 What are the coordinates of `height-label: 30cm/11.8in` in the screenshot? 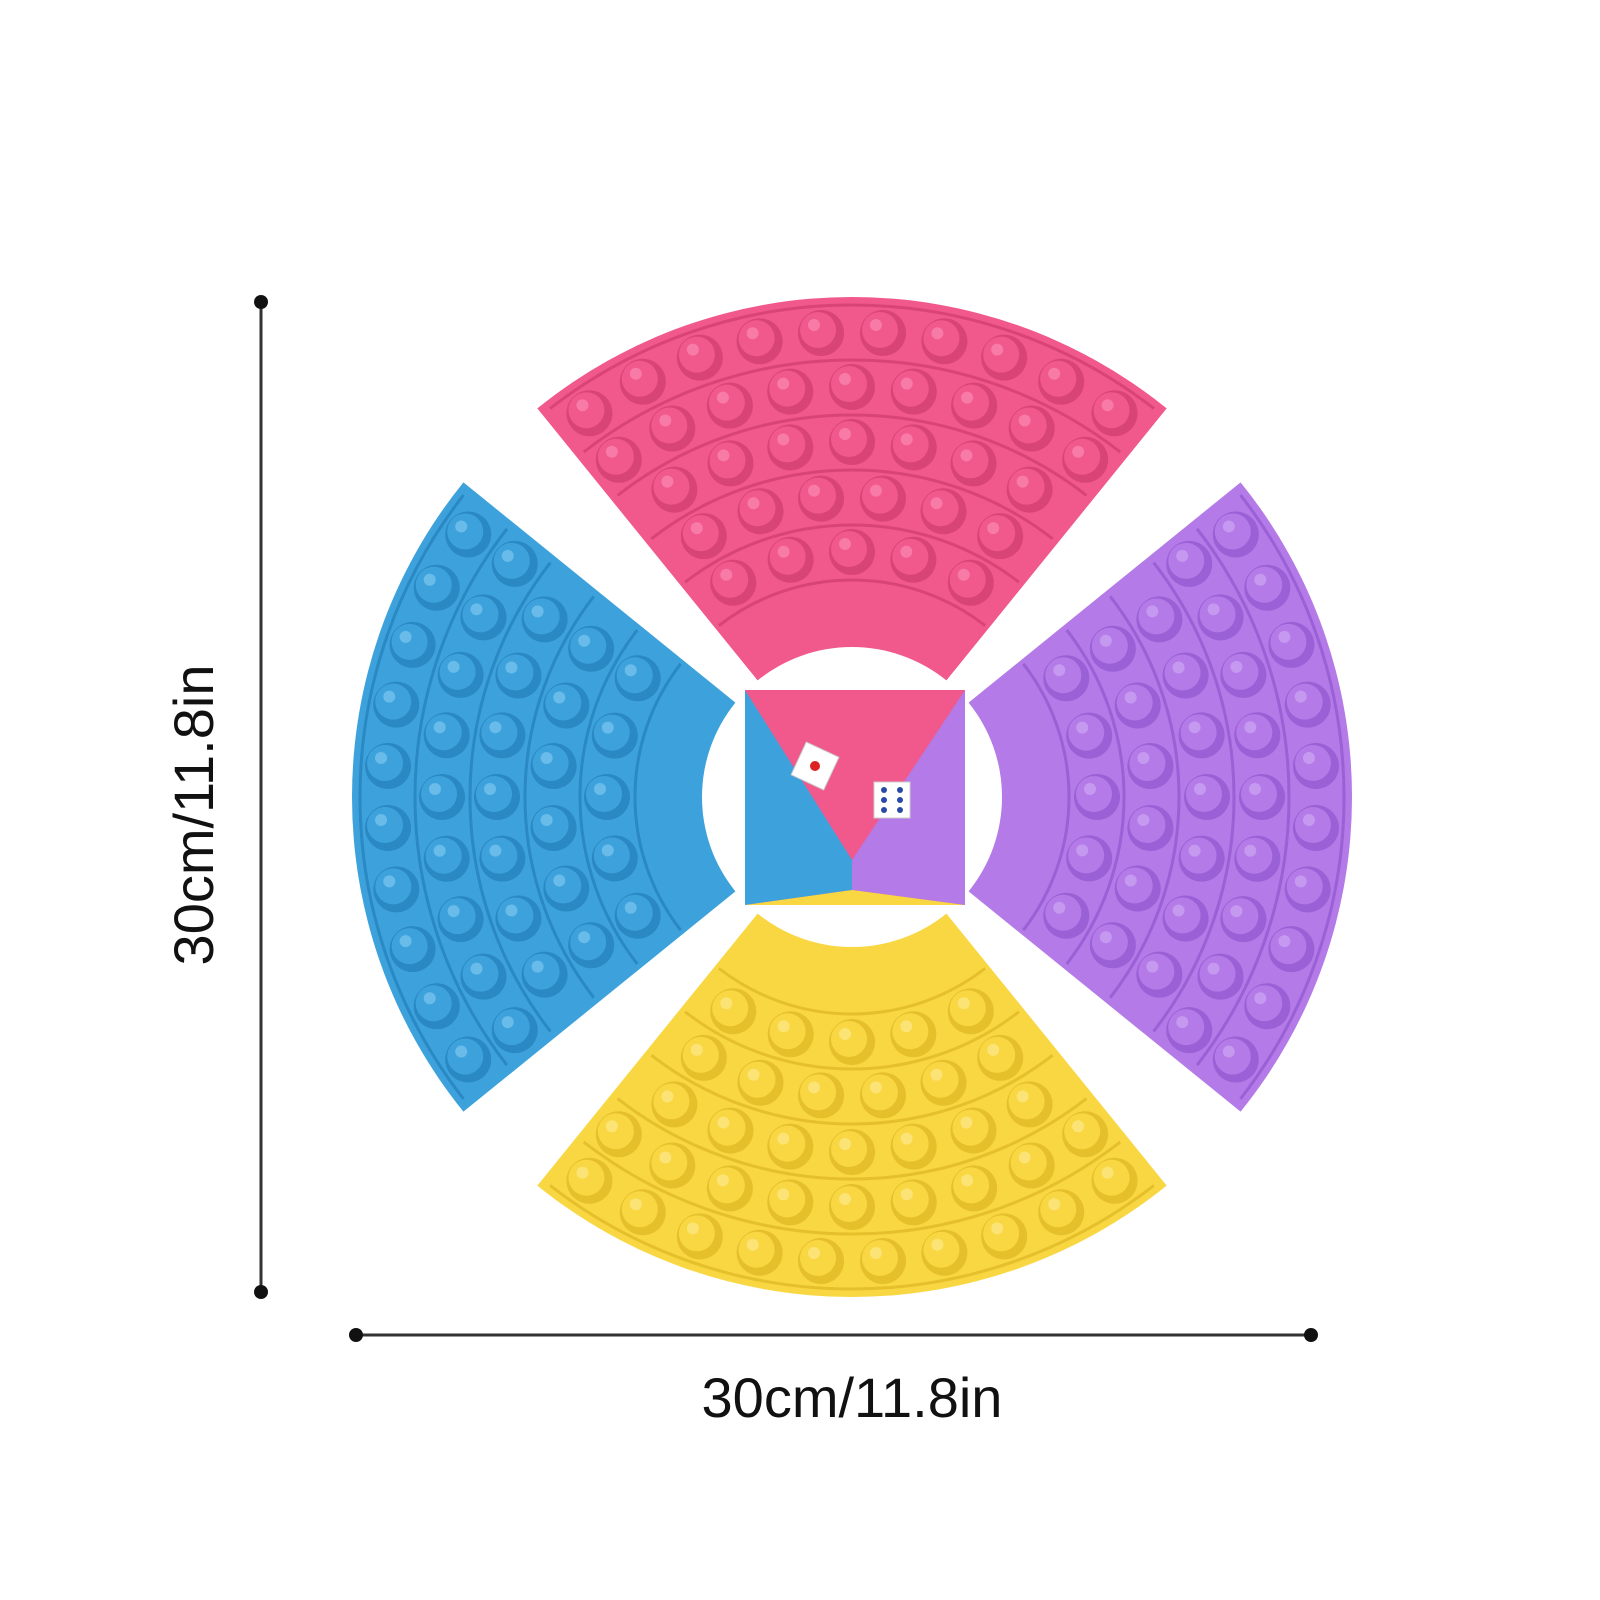 It's located at (193, 815).